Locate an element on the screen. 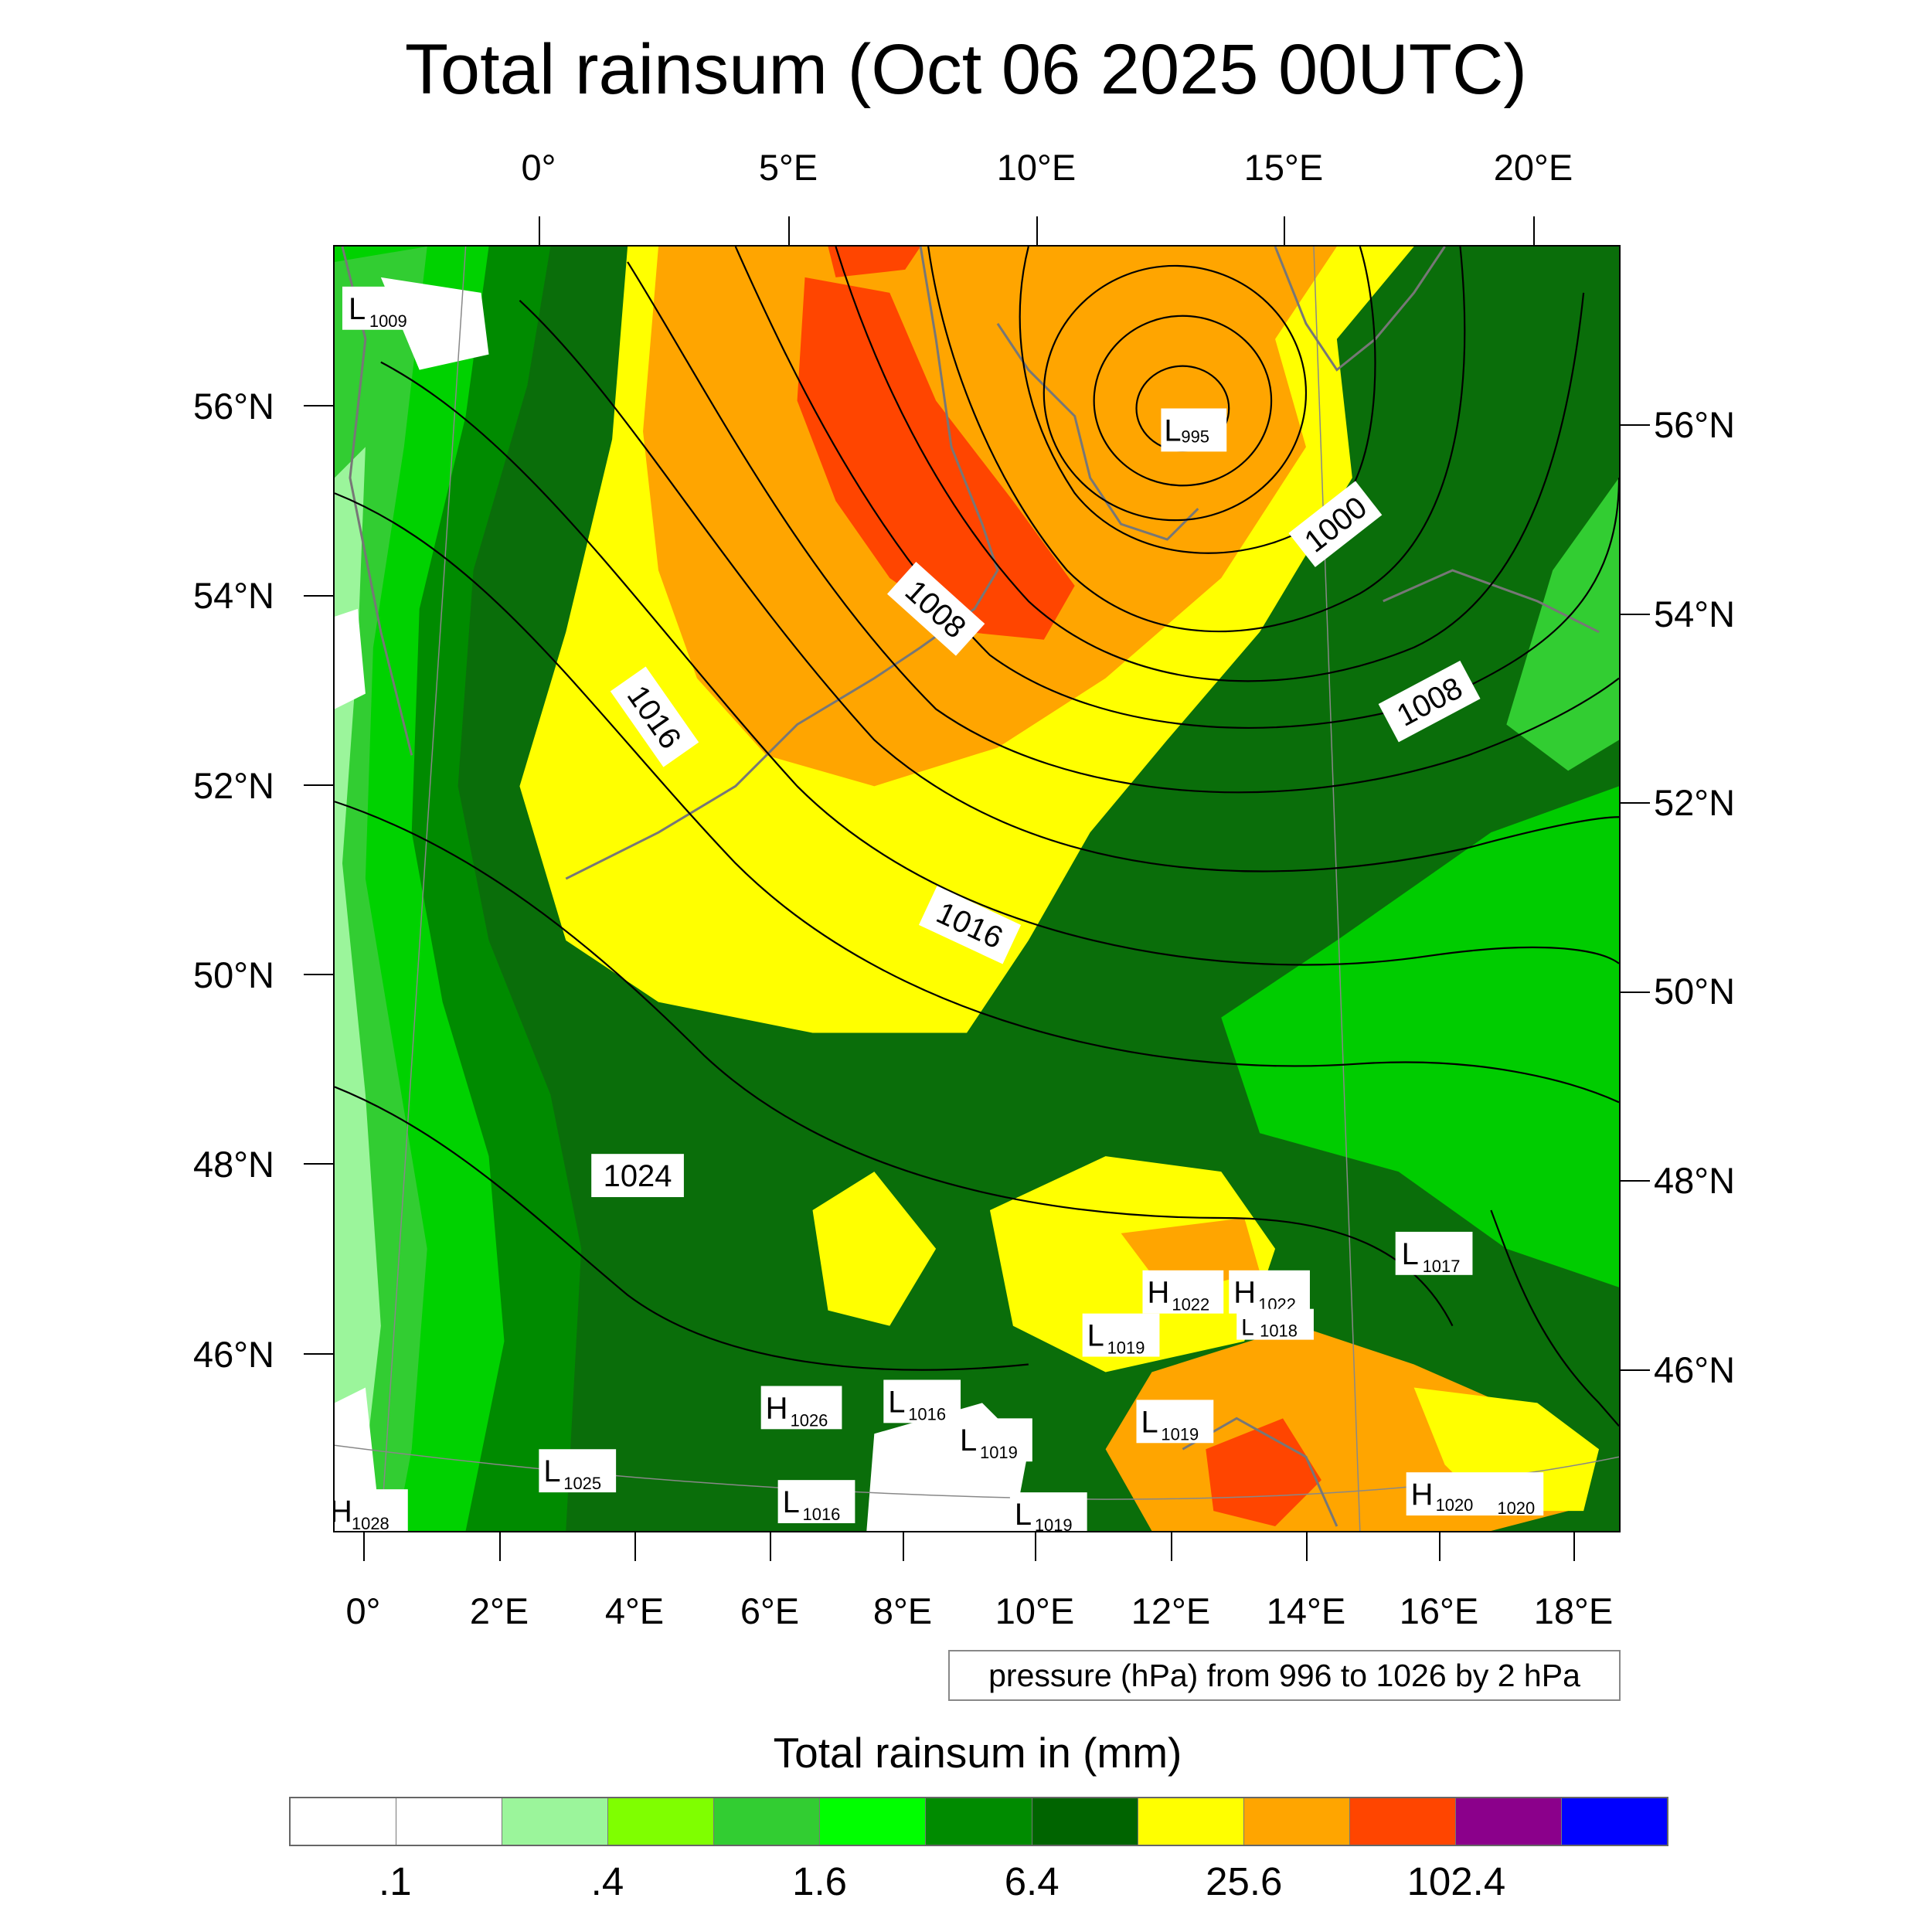 Image resolution: width=1932 pixels, height=1932 pixels. bottom-lon-tick: 8°E is located at coordinates (903, 1611).